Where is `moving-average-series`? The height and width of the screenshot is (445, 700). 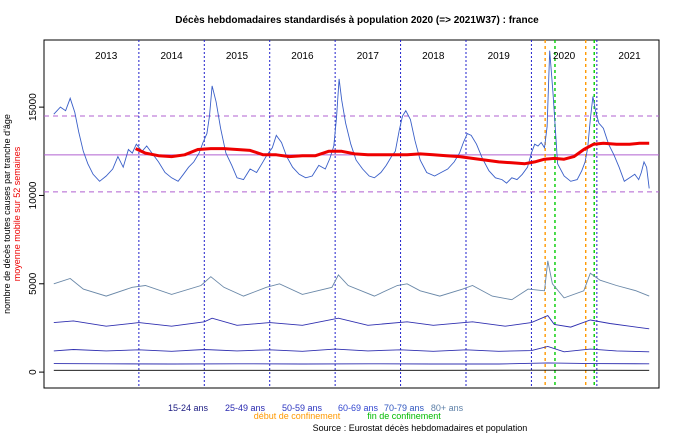 moving-average-series is located at coordinates (392, 153).